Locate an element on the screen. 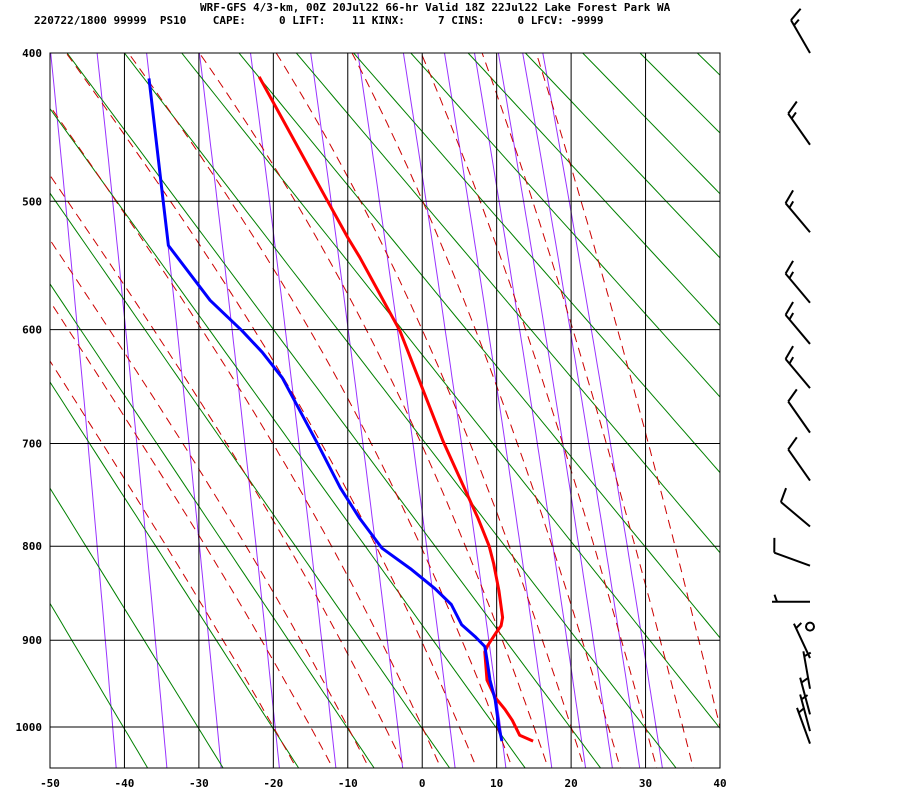 This screenshot has height=800, width=900. y-tick-label: 800 is located at coordinates (32, 546).